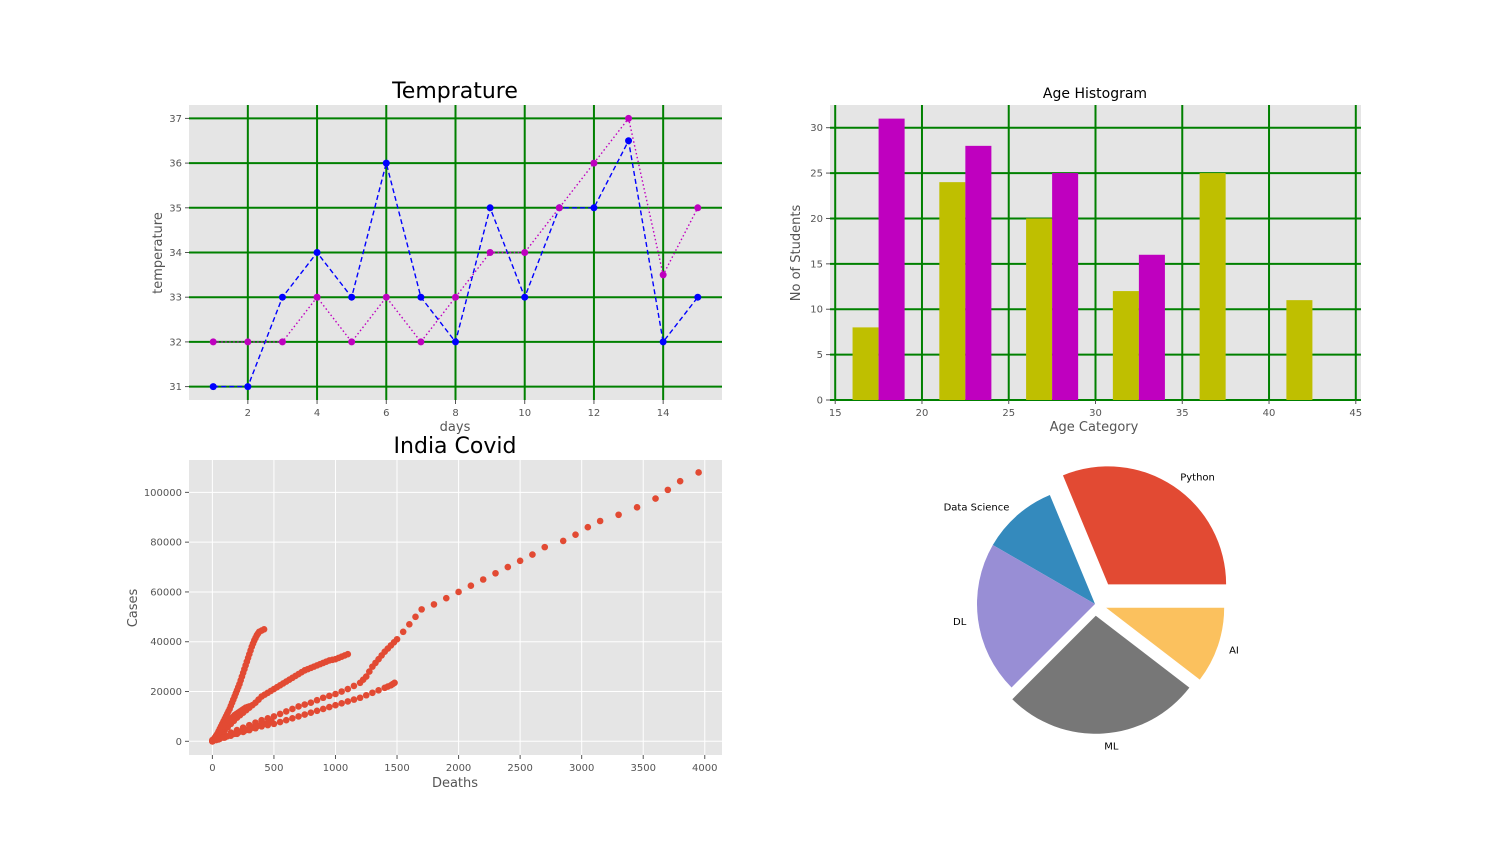  Describe the element at coordinates (581, 768) in the screenshot. I see `covid-xtick-label: 3000` at that location.